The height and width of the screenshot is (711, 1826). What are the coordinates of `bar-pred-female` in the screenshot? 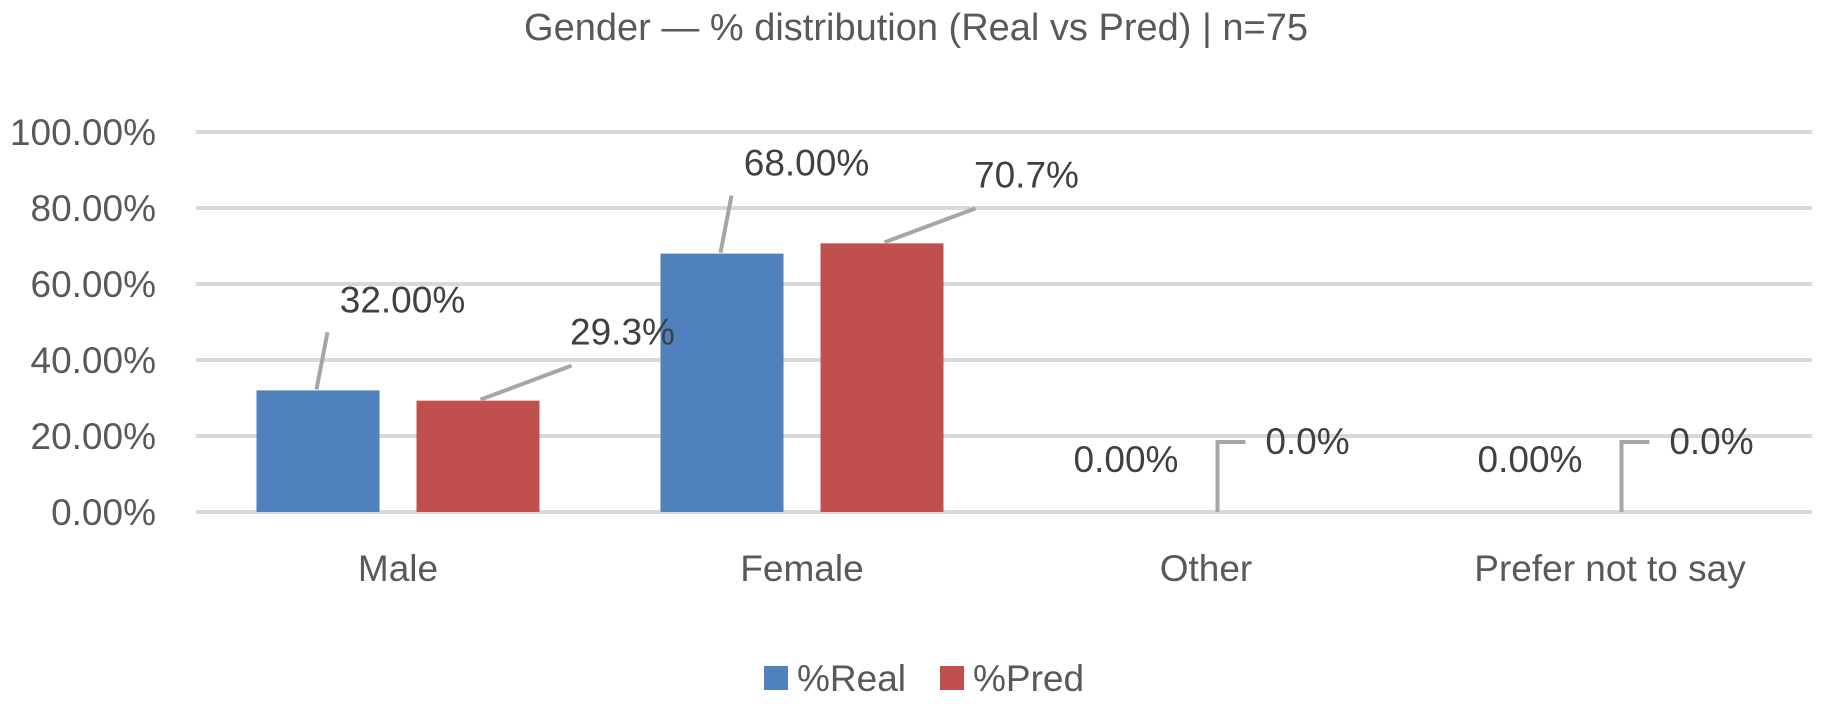 It's located at (882, 377).